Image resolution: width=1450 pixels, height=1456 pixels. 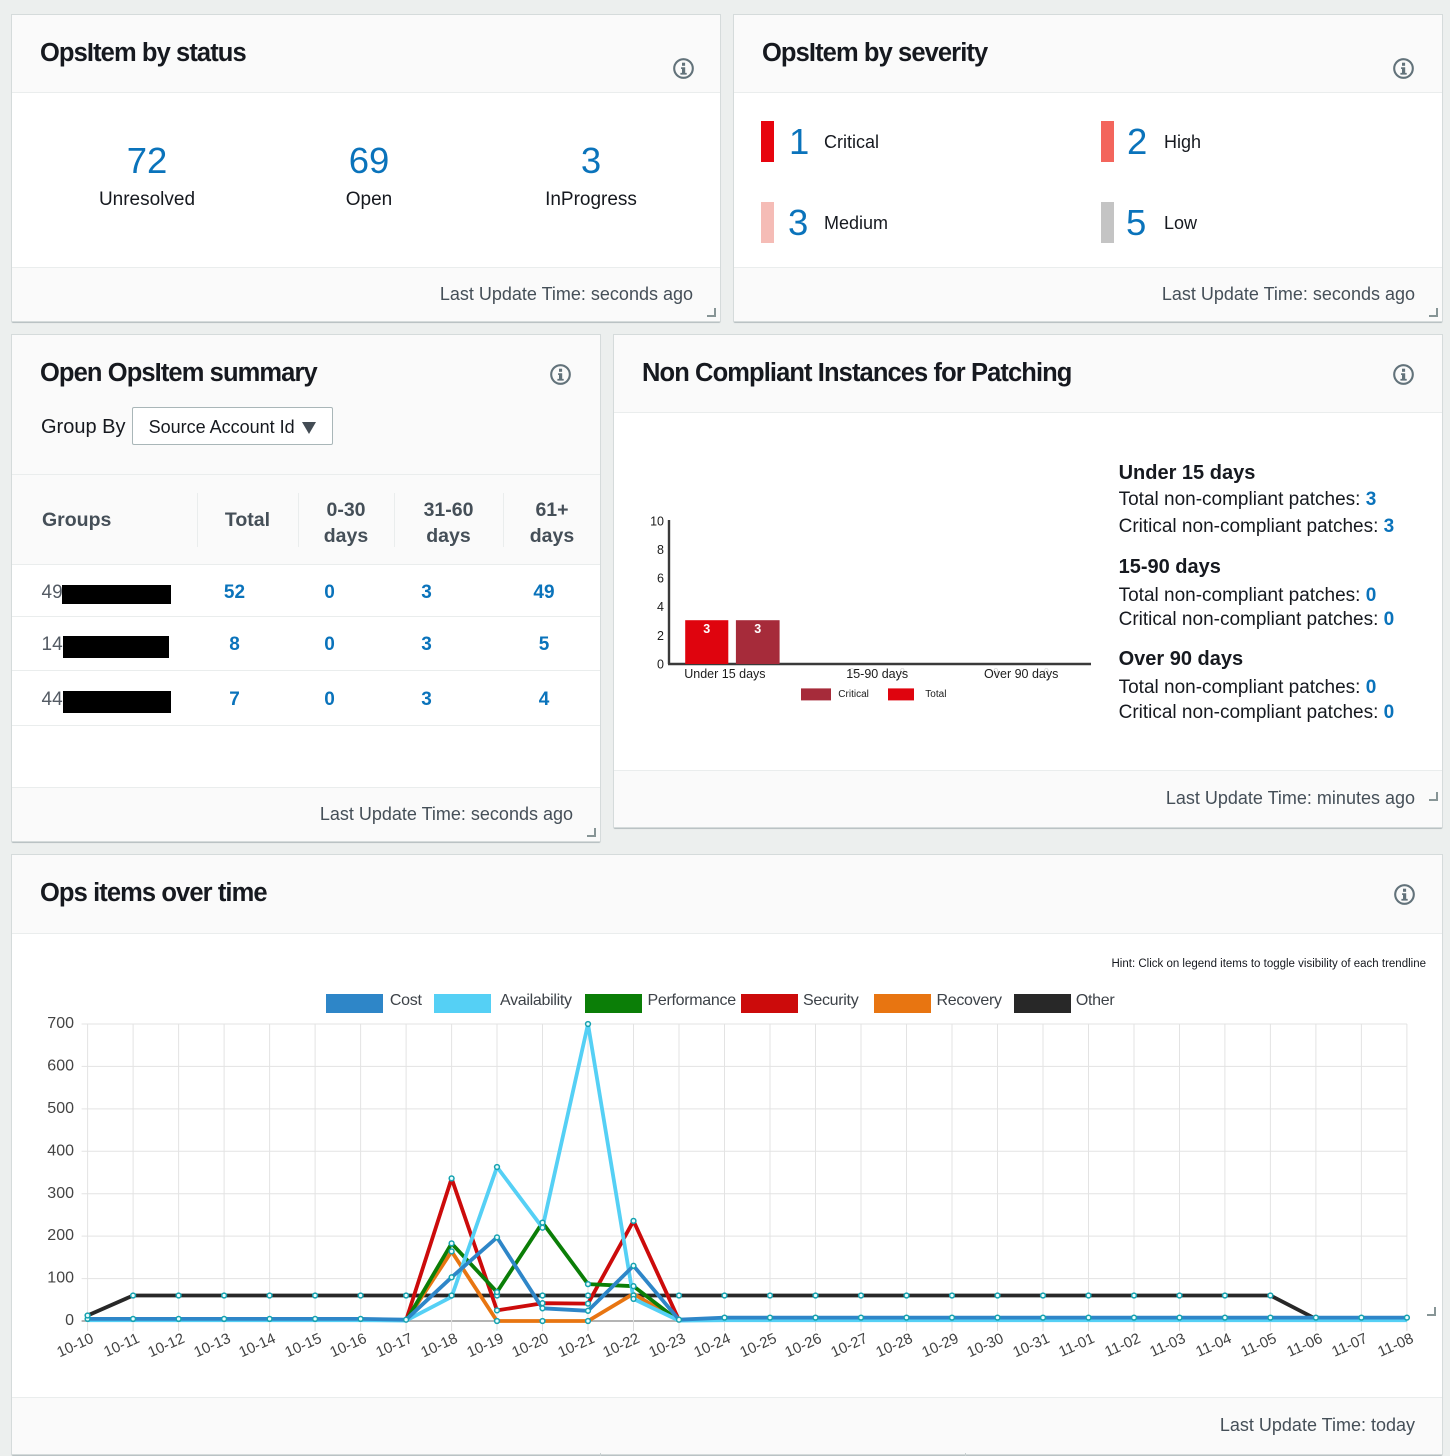 I want to click on svg-text: 100, so click(x=60, y=1278).